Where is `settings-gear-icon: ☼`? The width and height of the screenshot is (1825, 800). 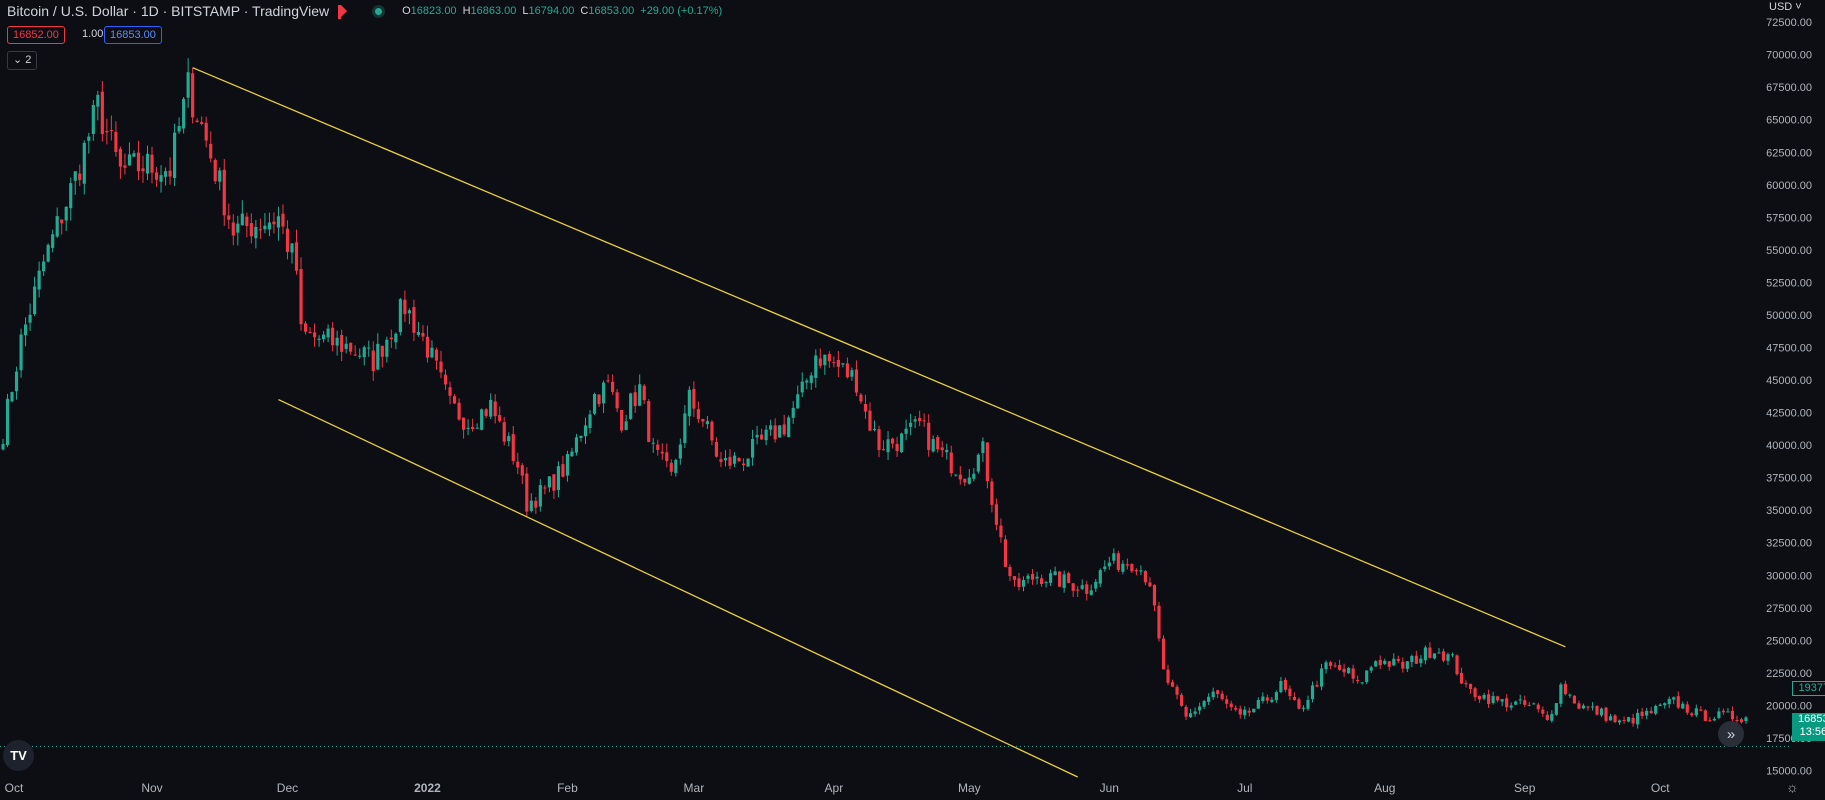 settings-gear-icon: ☼ is located at coordinates (1792, 787).